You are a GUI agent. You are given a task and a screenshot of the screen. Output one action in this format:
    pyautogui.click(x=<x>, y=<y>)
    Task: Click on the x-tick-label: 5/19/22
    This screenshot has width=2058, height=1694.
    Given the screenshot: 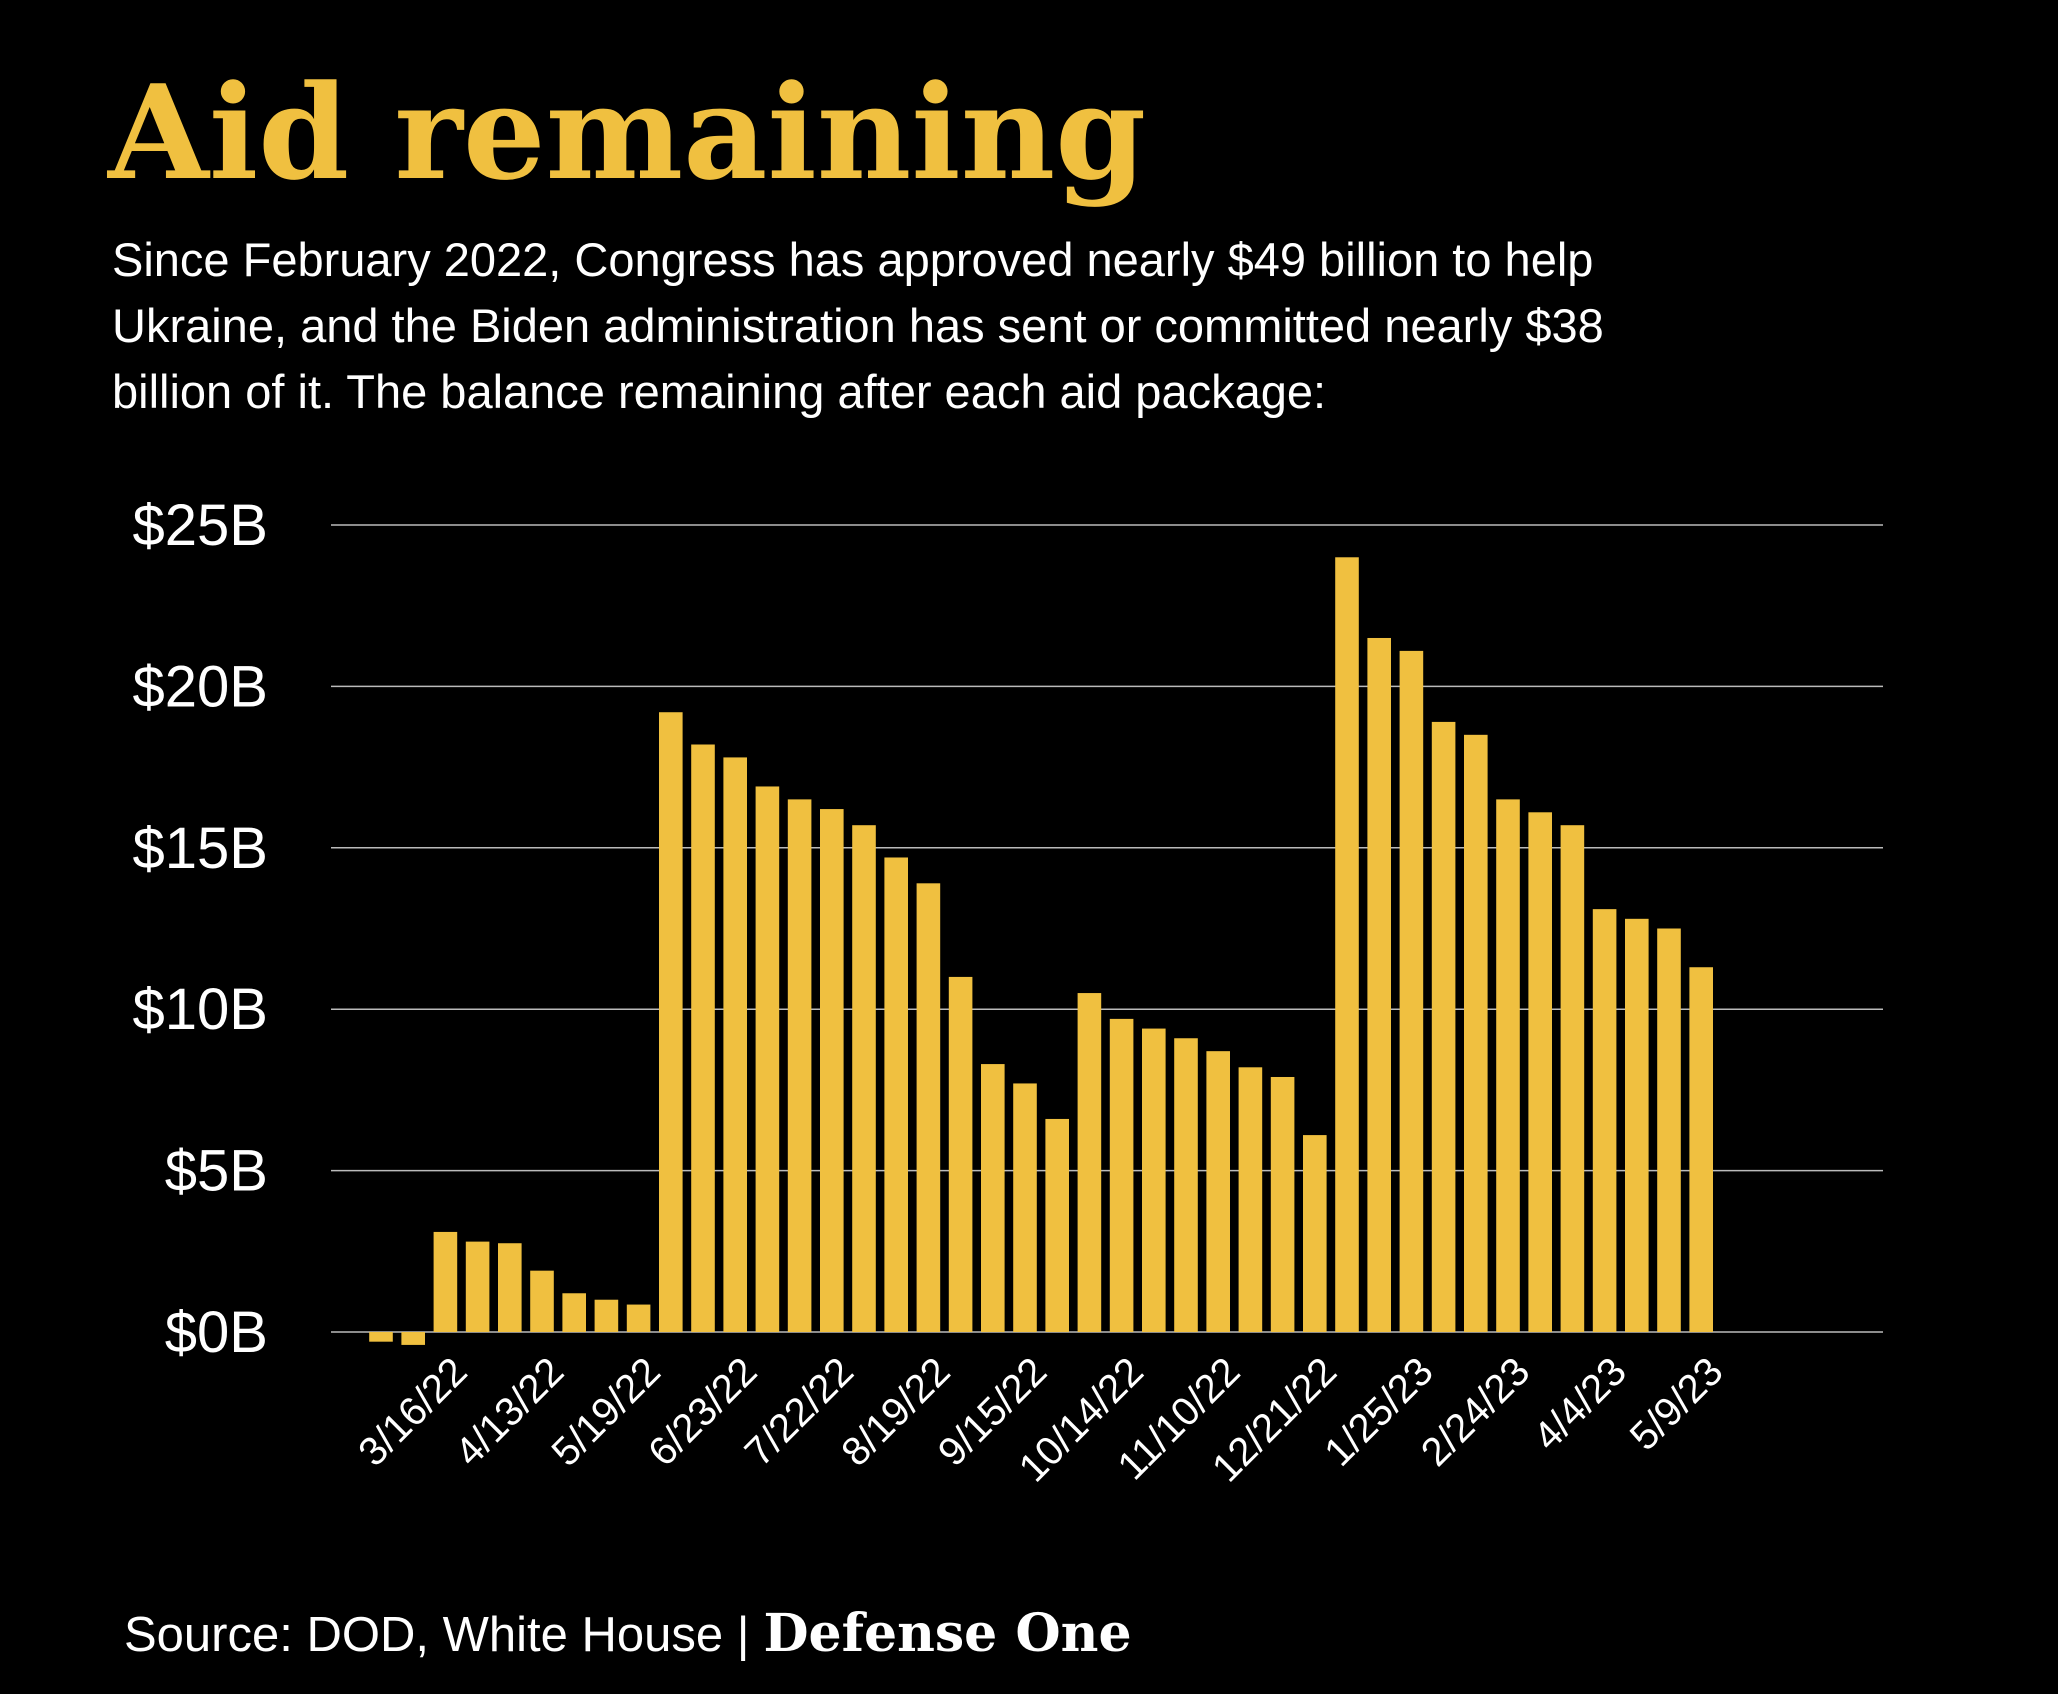 What is the action you would take?
    pyautogui.click(x=605, y=1411)
    